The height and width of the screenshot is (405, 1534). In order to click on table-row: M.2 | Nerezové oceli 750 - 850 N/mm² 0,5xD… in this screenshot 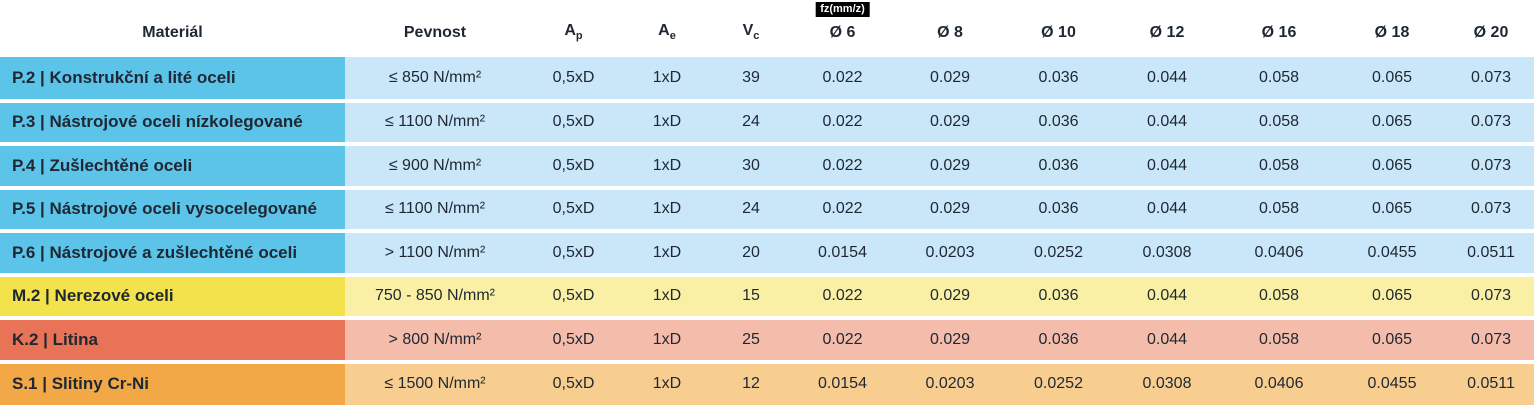, I will do `click(767, 297)`.